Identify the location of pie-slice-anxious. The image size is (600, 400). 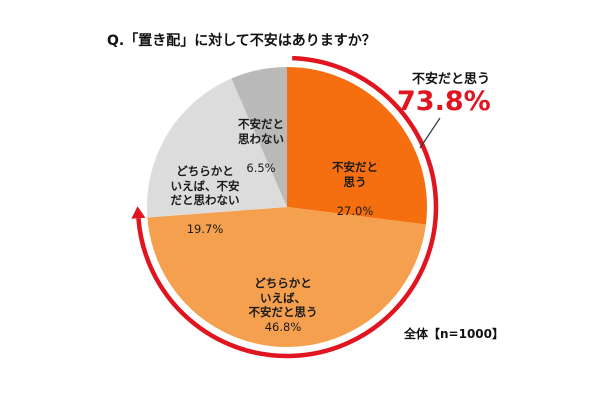
(357, 146).